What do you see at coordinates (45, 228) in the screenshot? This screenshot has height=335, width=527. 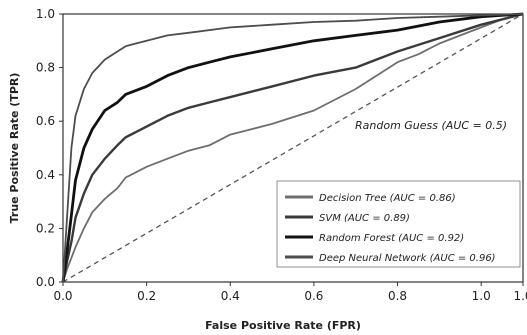 I see `y-tick-label: 0.2` at bounding box center [45, 228].